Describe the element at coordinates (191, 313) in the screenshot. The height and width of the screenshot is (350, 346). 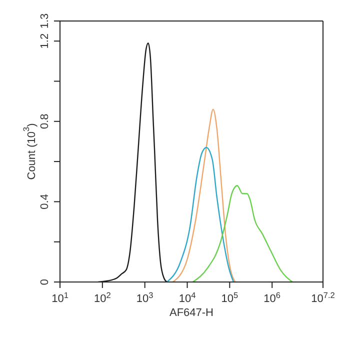
I see `x-axis-title: AF647-H` at that location.